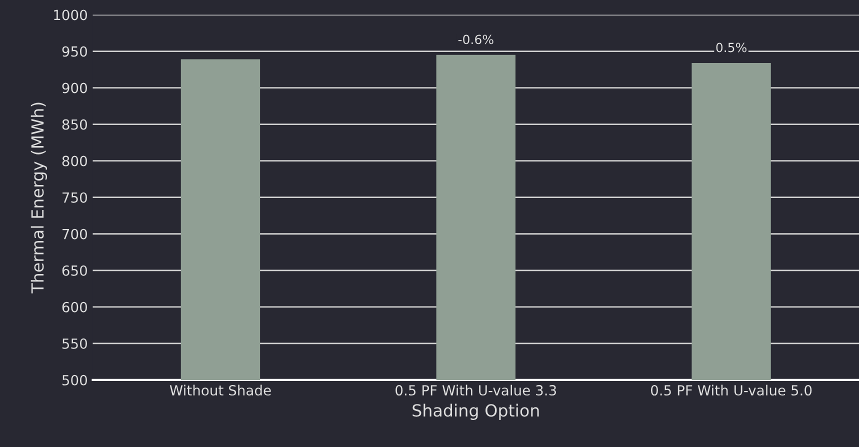 This screenshot has width=859, height=447. I want to click on y-tick-label: 850, so click(74, 124).